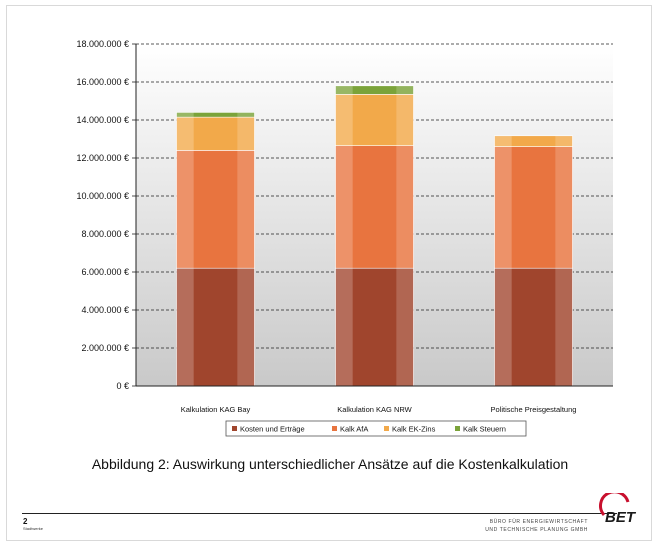 The height and width of the screenshot is (548, 660). What do you see at coordinates (105, 272) in the screenshot?
I see `y-tick-label: 6.000.000 €` at bounding box center [105, 272].